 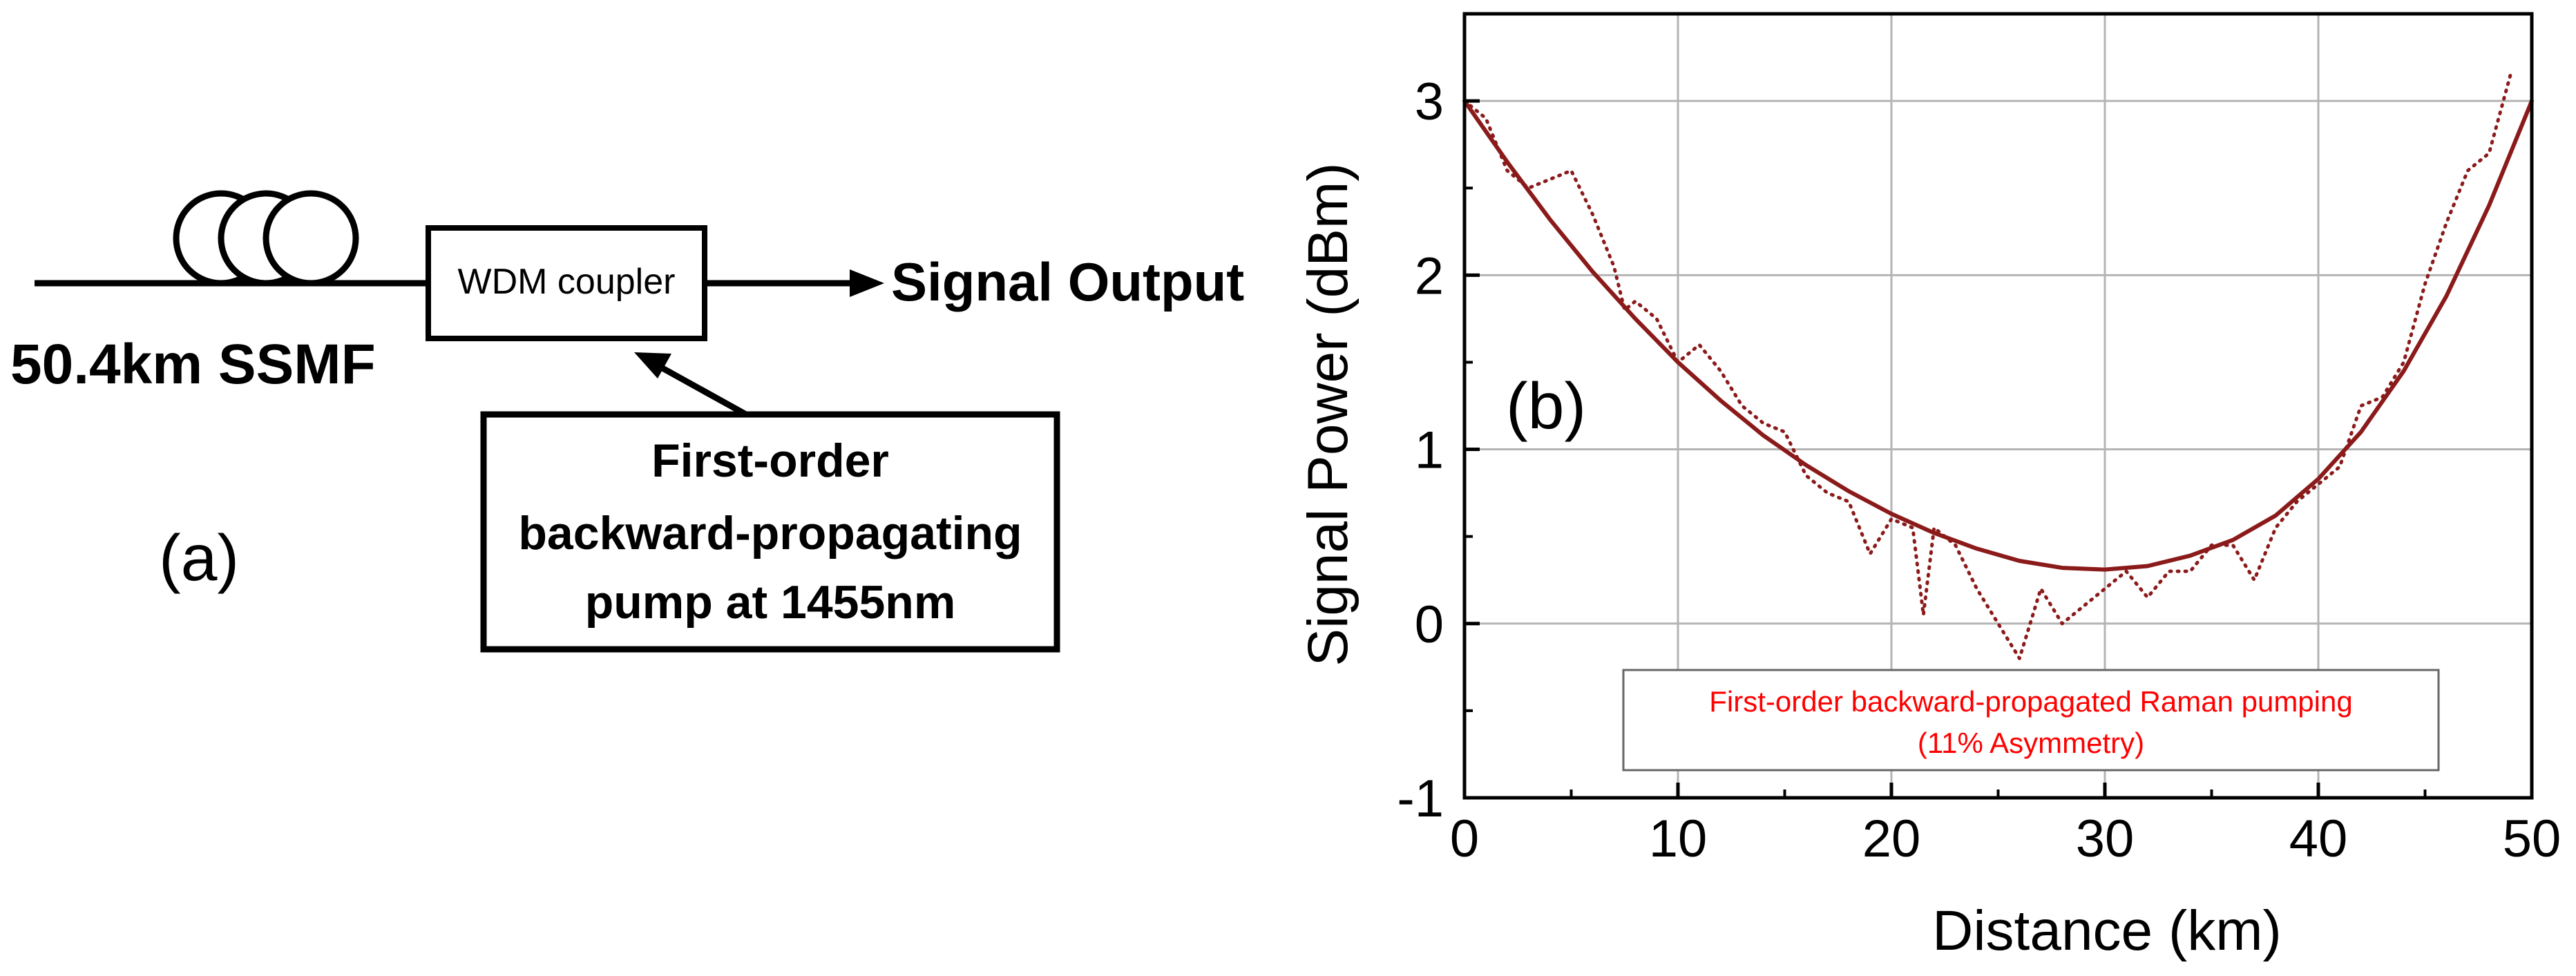 I want to click on x-tick-label: 40, so click(x=2318, y=839).